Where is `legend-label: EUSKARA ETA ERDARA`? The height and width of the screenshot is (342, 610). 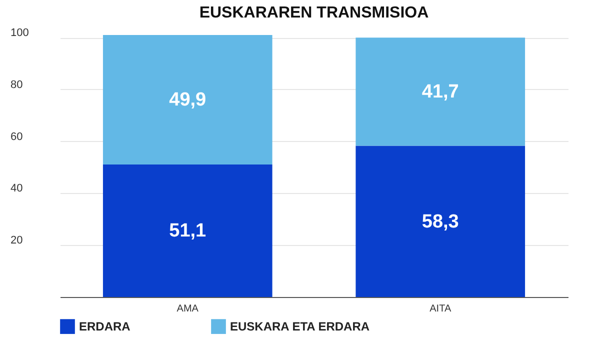 legend-label: EUSKARA ETA ERDARA is located at coordinates (300, 327).